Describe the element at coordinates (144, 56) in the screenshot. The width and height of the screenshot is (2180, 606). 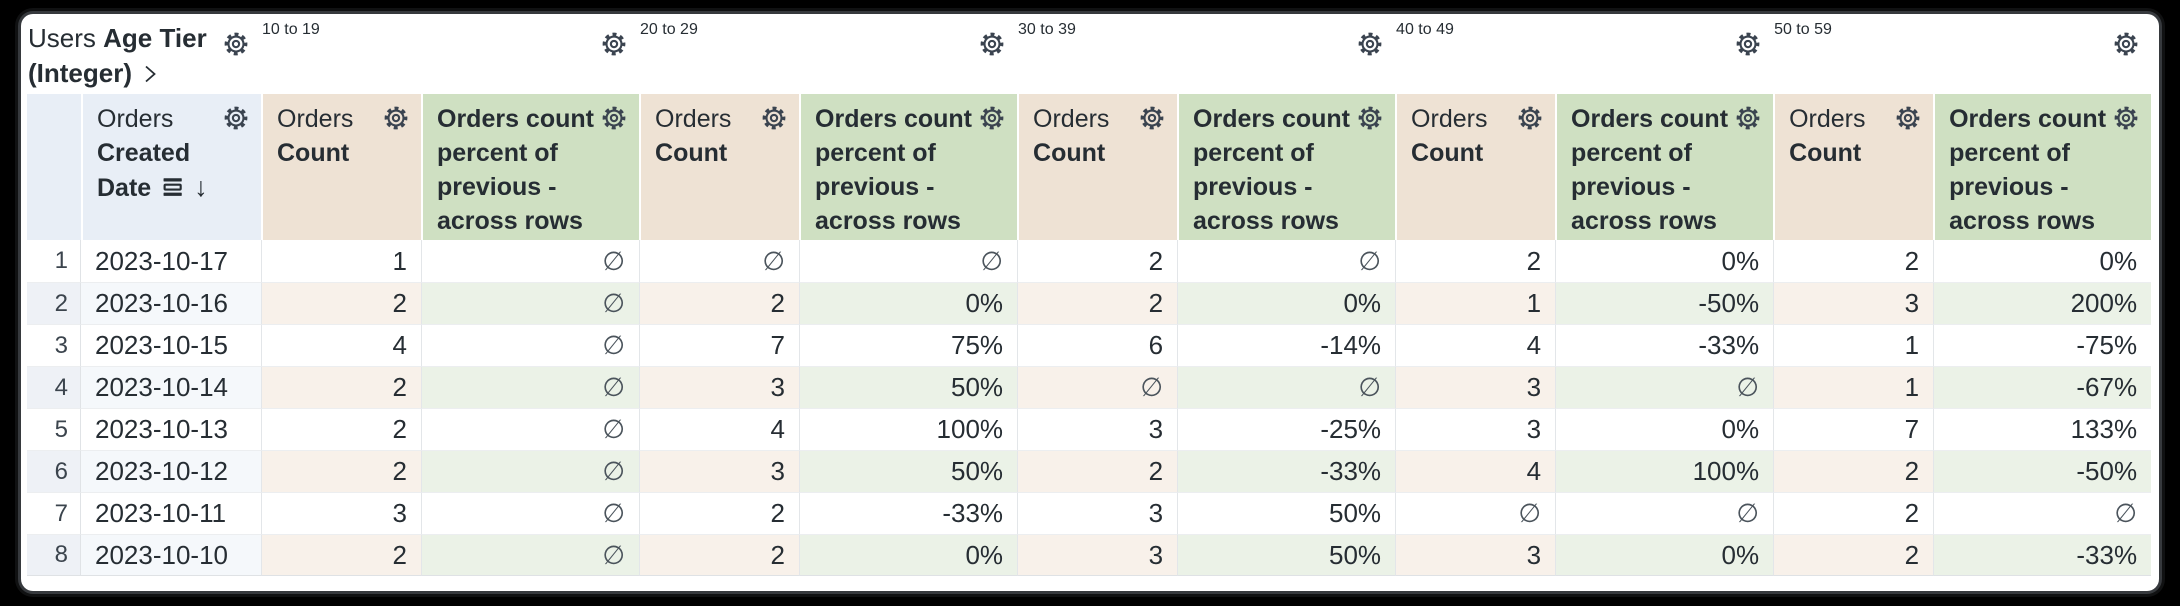
I see `corner-header-users-age-tier: Users Age Tier (Integer)` at that location.